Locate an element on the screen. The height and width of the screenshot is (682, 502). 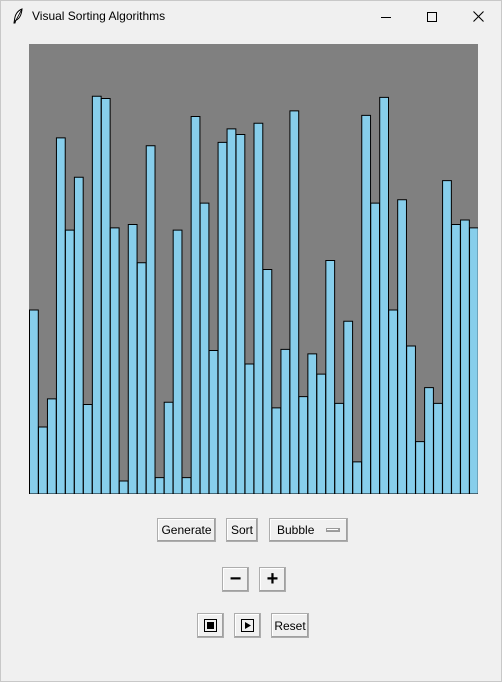
sort-button: Sort is located at coordinates (242, 530).